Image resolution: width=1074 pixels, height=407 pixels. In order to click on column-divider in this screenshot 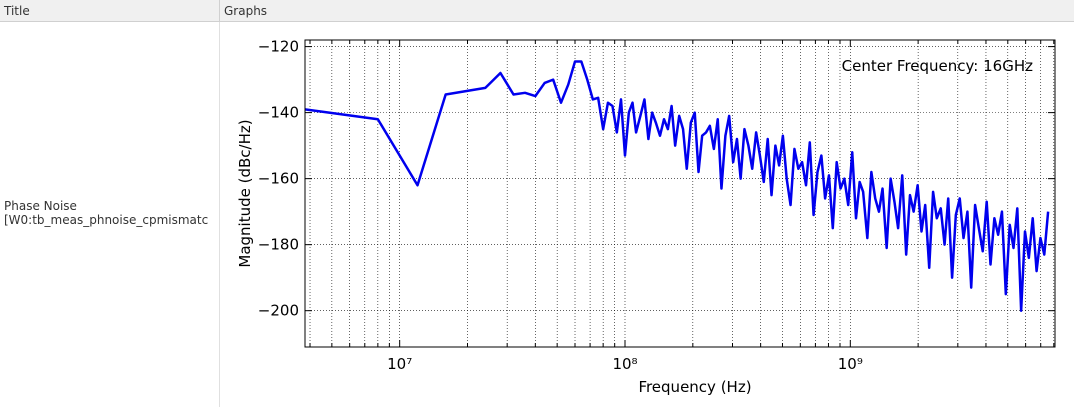, I will do `click(219, 214)`.